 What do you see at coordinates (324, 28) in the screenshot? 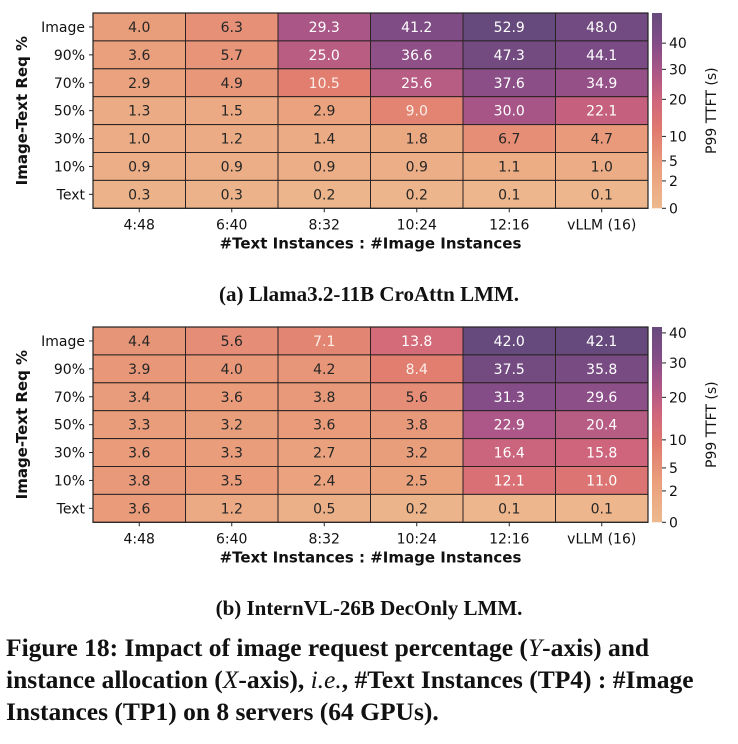
I see `cell-value-label: 29.3` at bounding box center [324, 28].